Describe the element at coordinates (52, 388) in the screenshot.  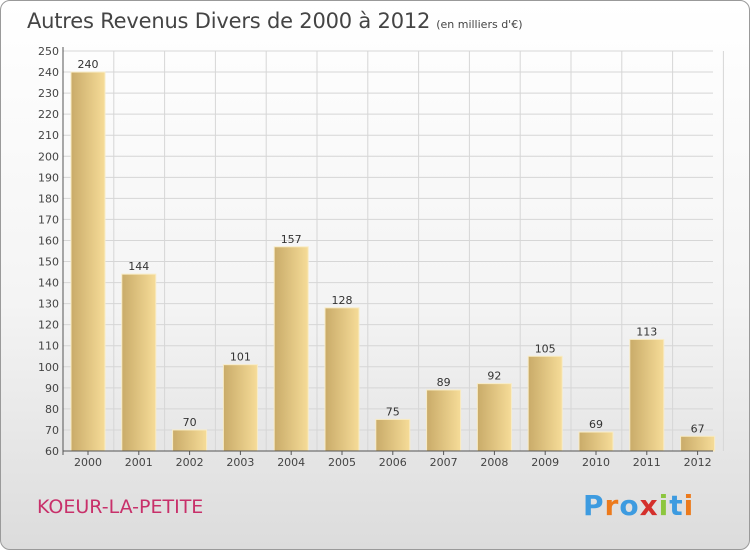
I see `y-tick-label: 90` at that location.